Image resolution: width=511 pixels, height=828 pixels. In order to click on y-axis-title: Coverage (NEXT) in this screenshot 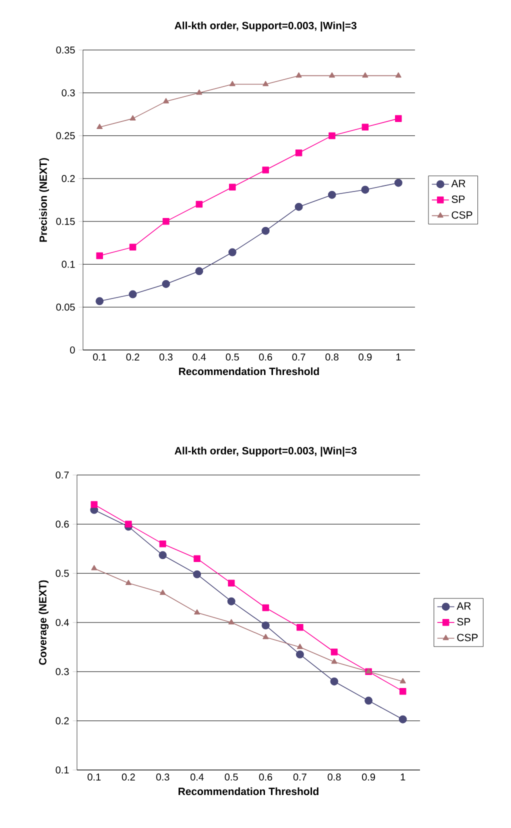, I will do `click(43, 622)`.